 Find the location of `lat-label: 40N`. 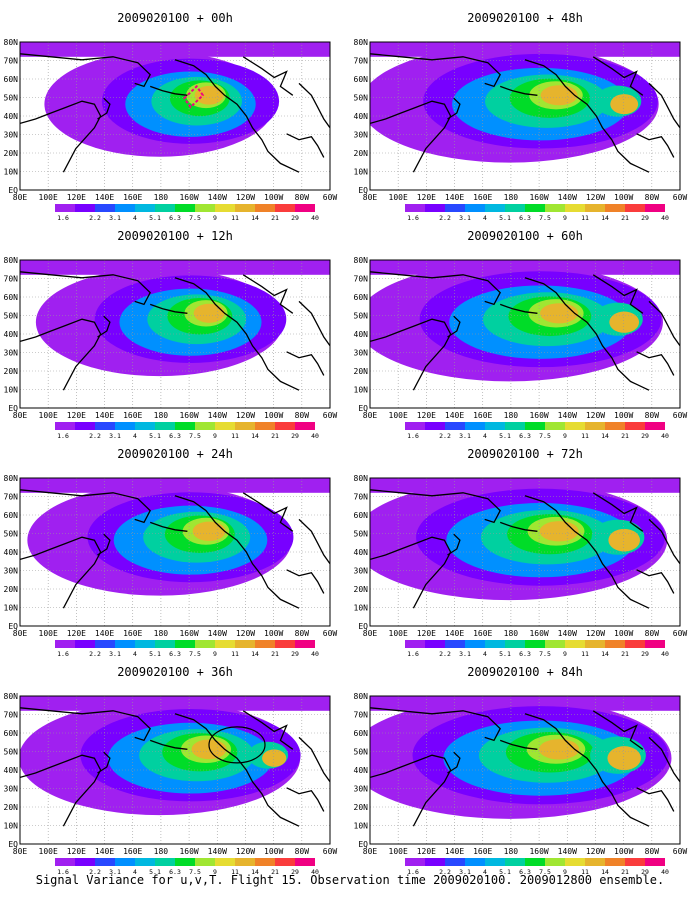

lat-label: 40N is located at coordinates (361, 770).